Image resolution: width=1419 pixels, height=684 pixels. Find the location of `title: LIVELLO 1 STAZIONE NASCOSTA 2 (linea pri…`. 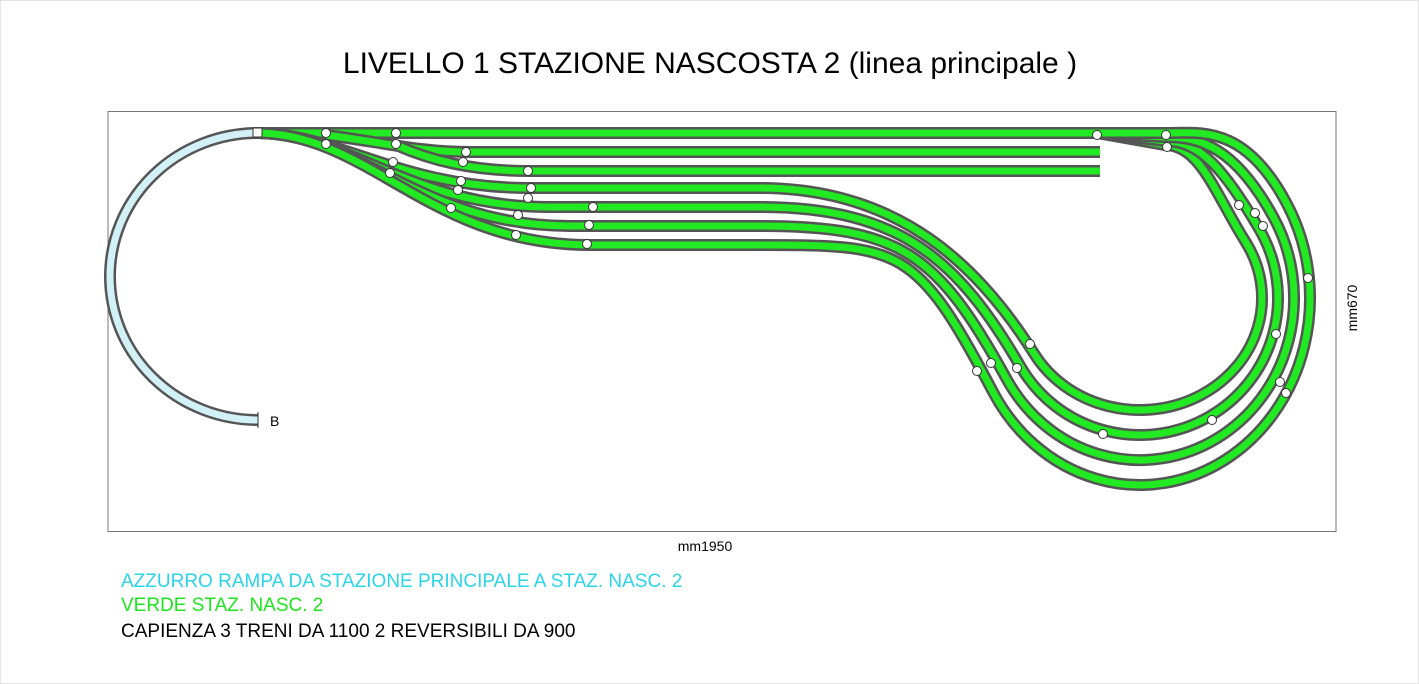

title: LIVELLO 1 STAZIONE NASCOSTA 2 (linea pri… is located at coordinates (710, 63).